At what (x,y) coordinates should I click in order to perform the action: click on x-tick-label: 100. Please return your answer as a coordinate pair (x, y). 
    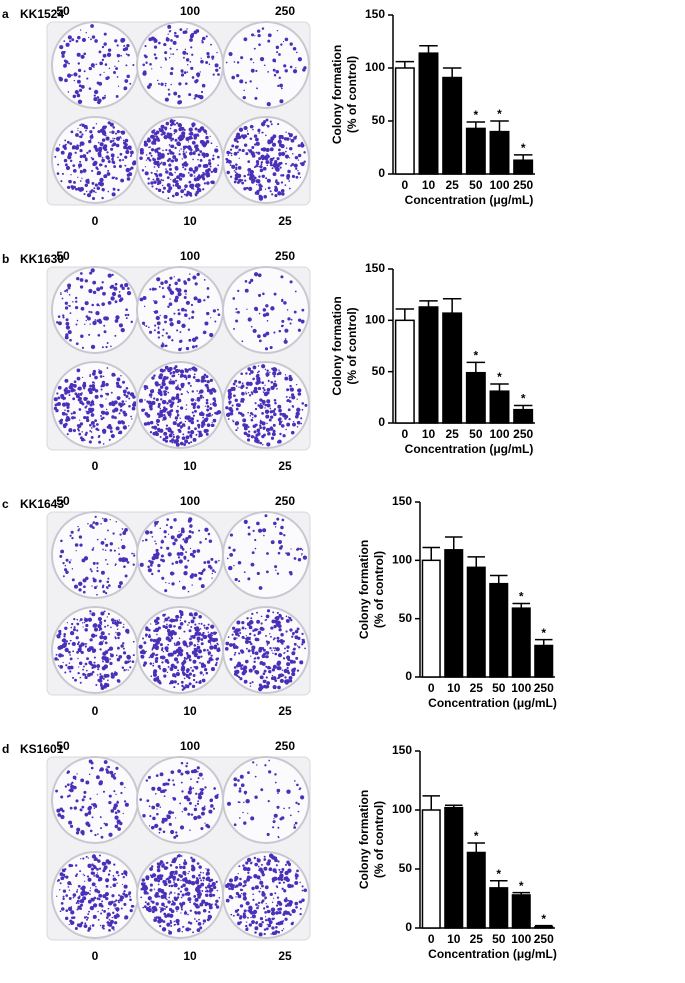
    Looking at the image, I should click on (521, 688).